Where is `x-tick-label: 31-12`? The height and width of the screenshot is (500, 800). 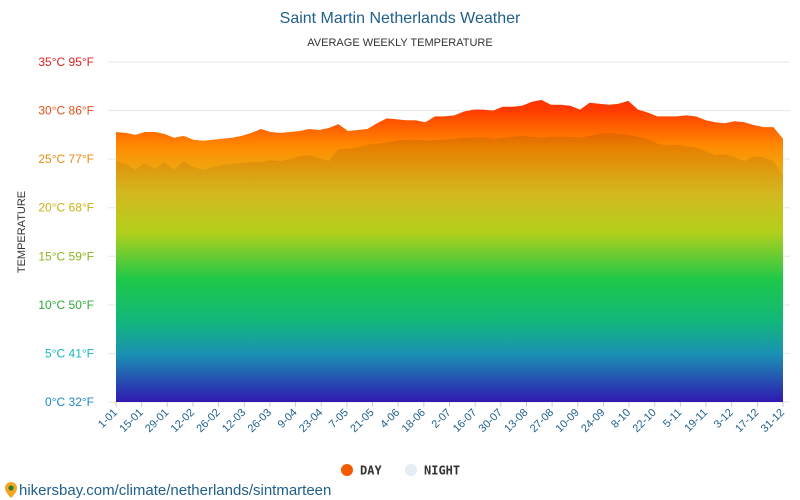
x-tick-label: 31-12 is located at coordinates (773, 421).